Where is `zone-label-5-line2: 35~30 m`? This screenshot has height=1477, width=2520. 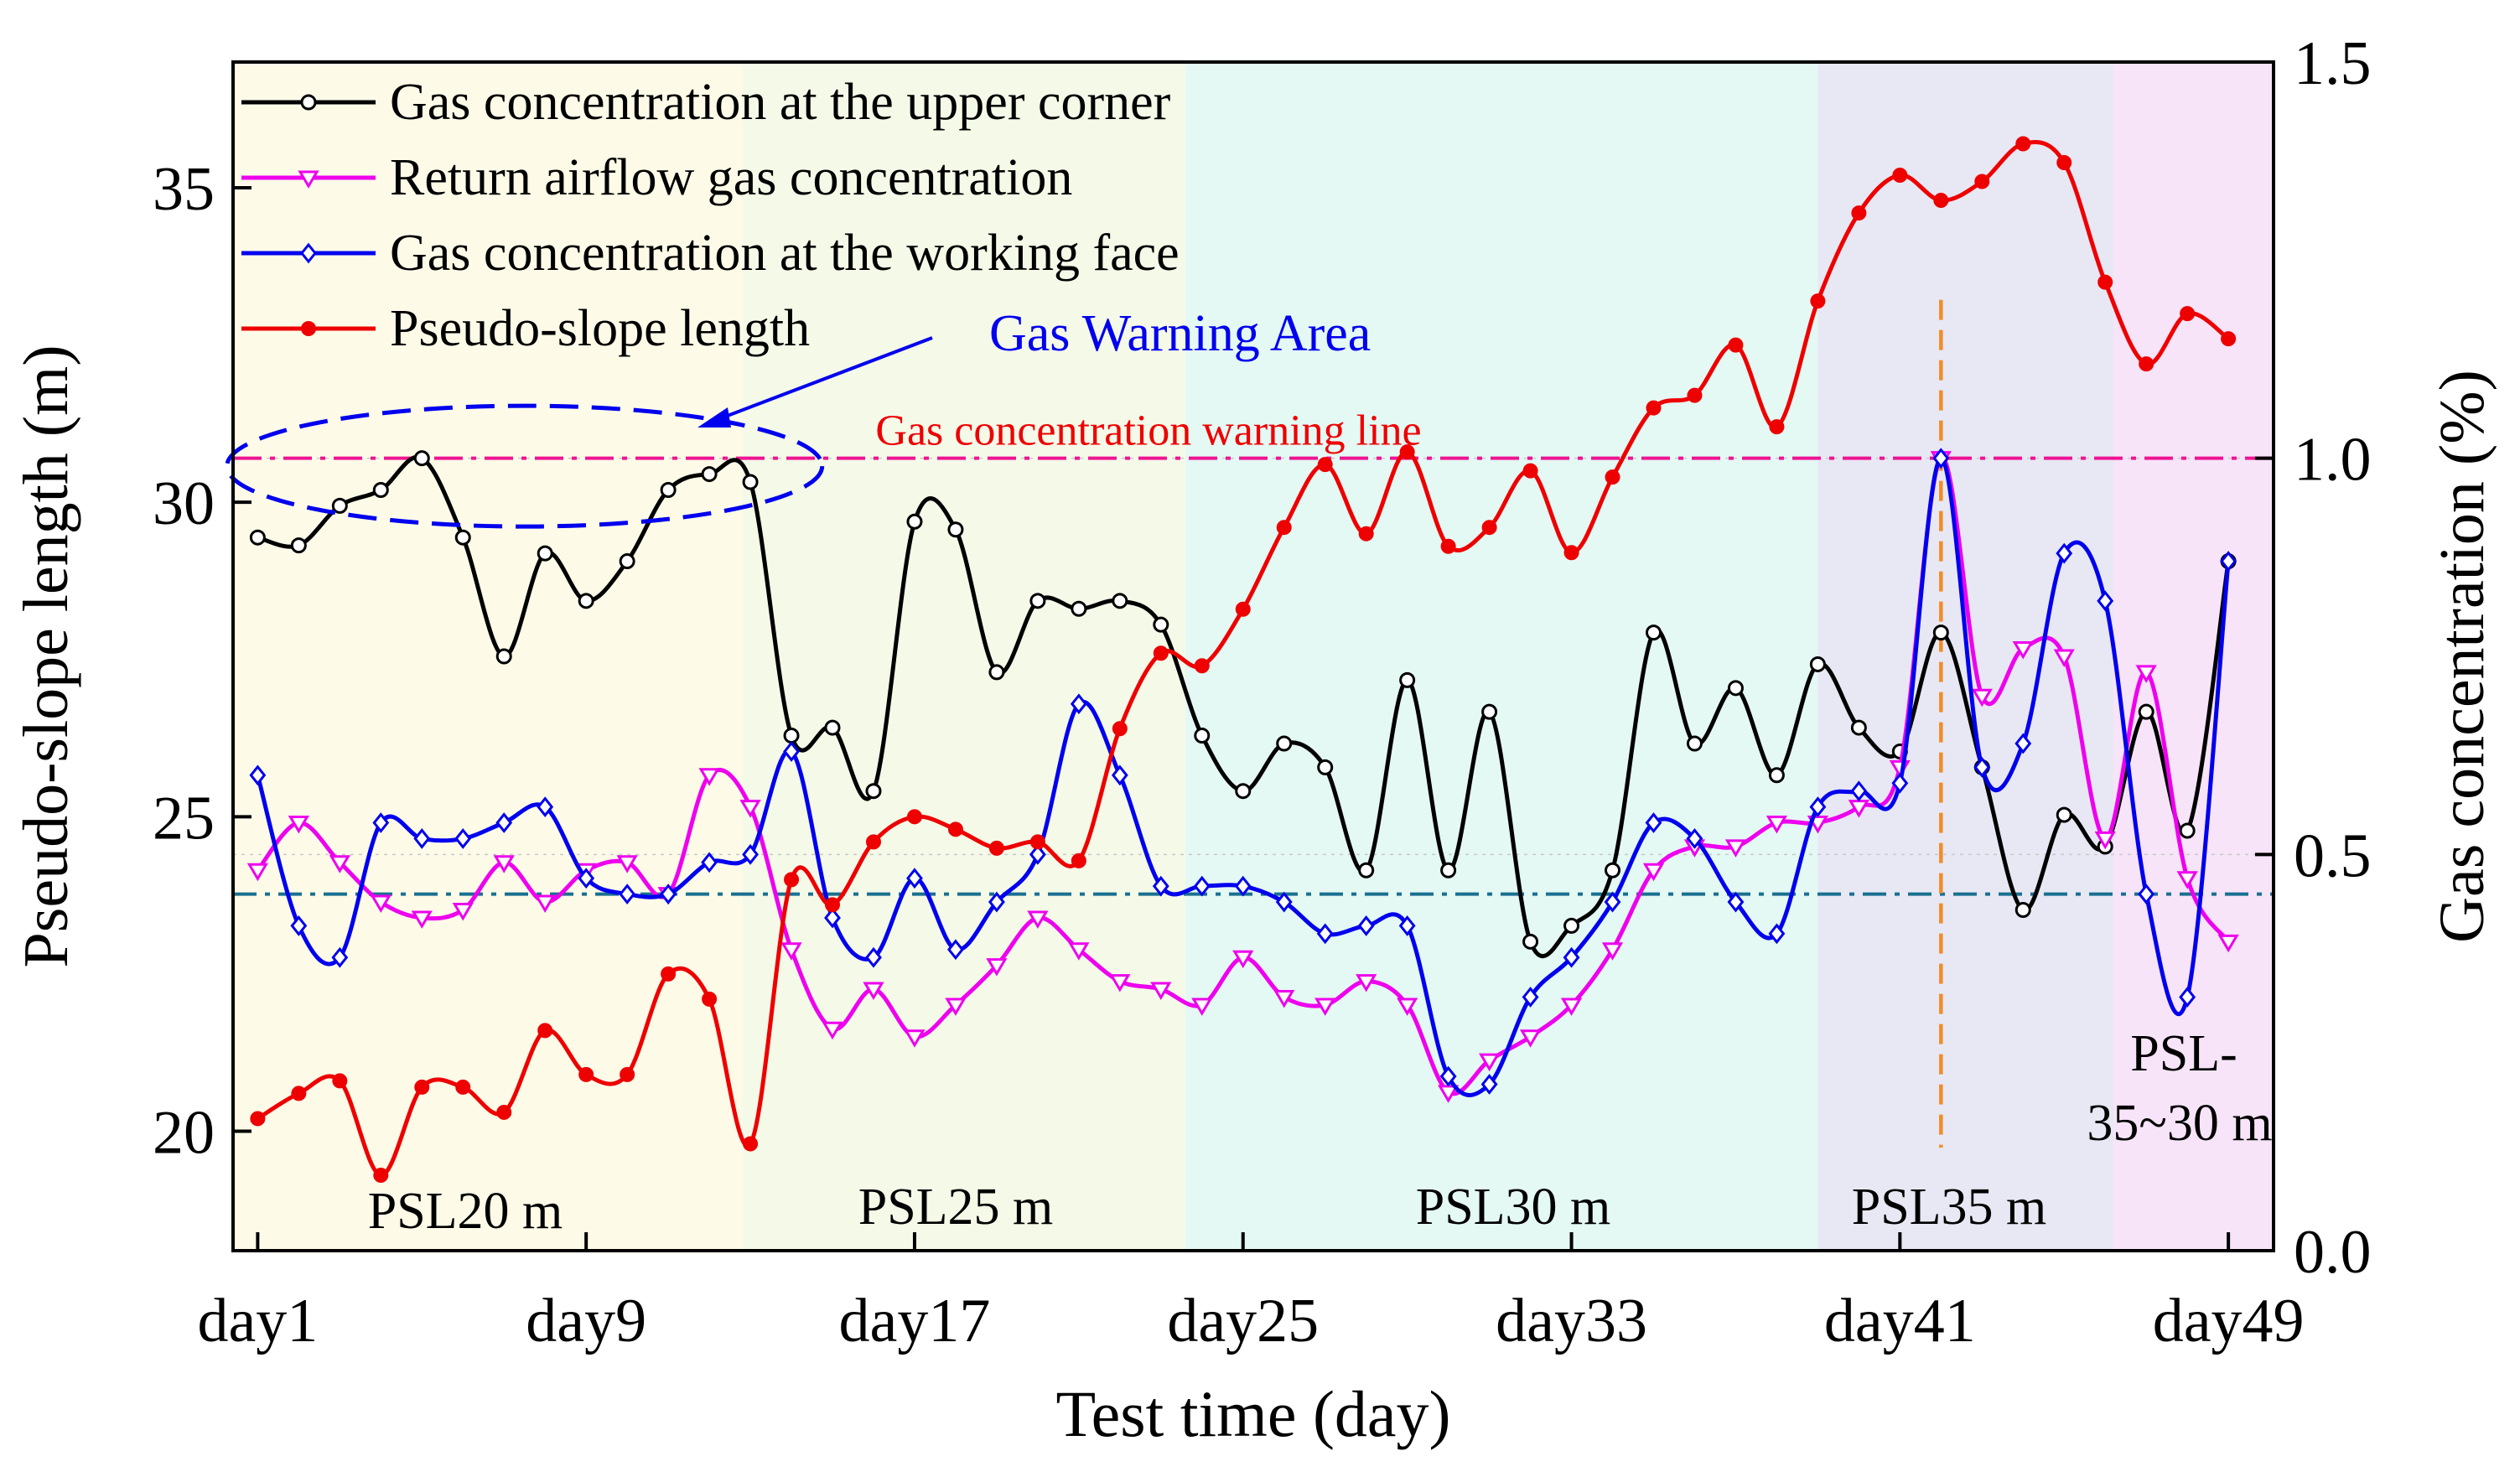 zone-label-5-line2: 35~30 m is located at coordinates (2179, 1123).